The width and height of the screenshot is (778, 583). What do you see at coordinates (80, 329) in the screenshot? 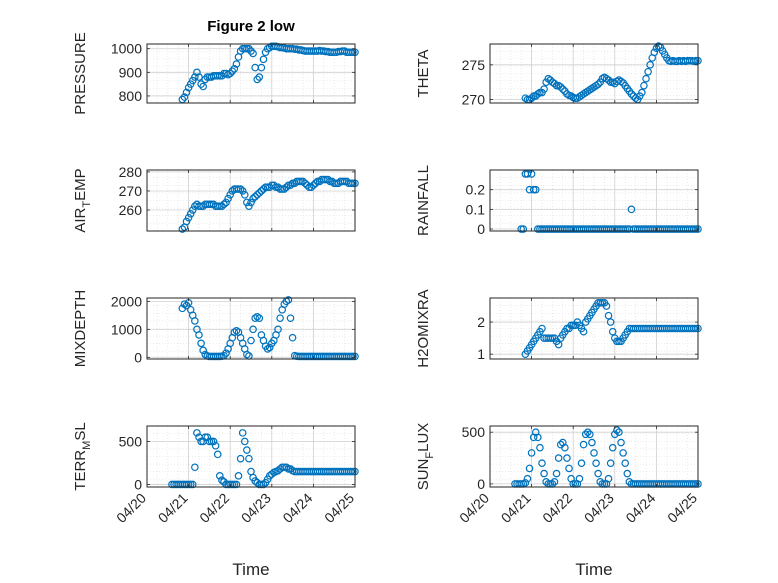
I see `y-axis-label: MIXDEPTH` at bounding box center [80, 329].